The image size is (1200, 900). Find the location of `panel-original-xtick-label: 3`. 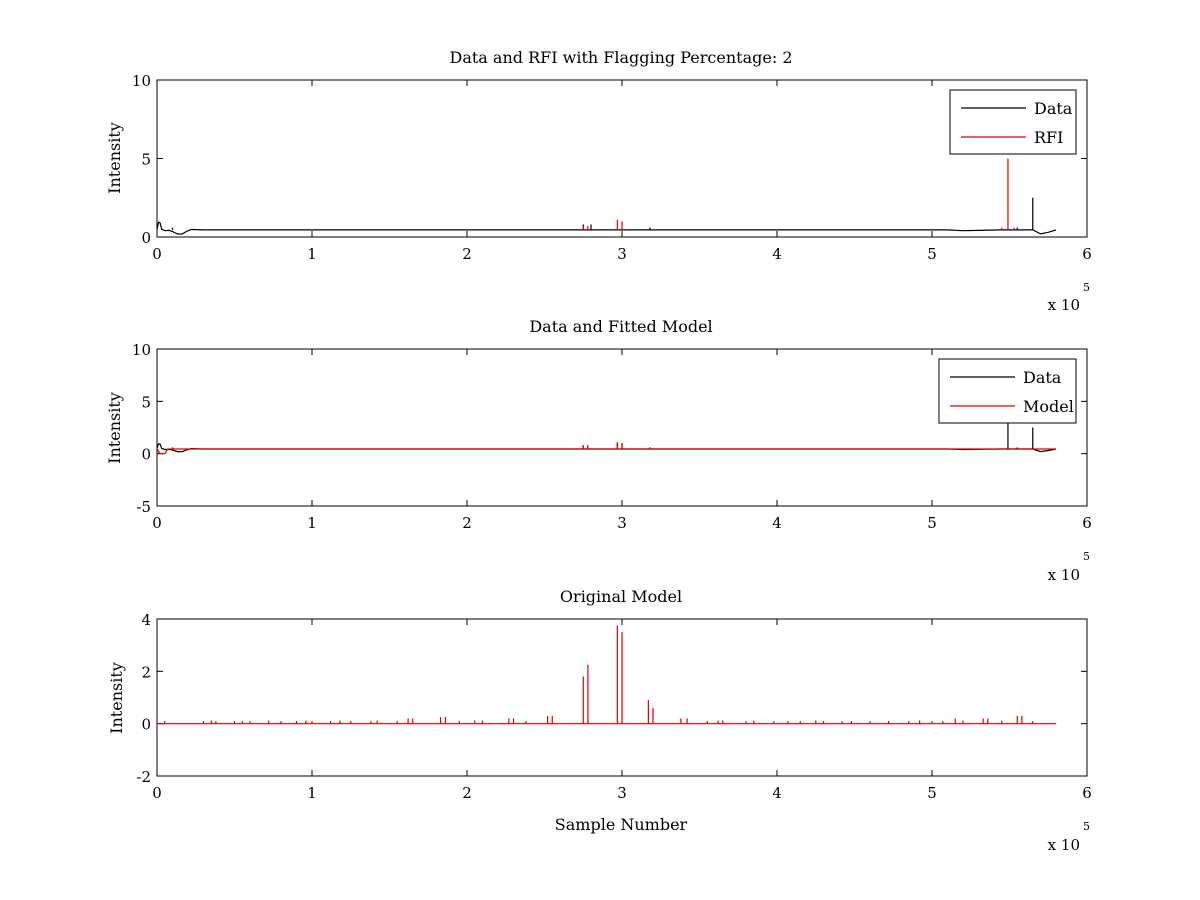

panel-original-xtick-label: 3 is located at coordinates (622, 793).